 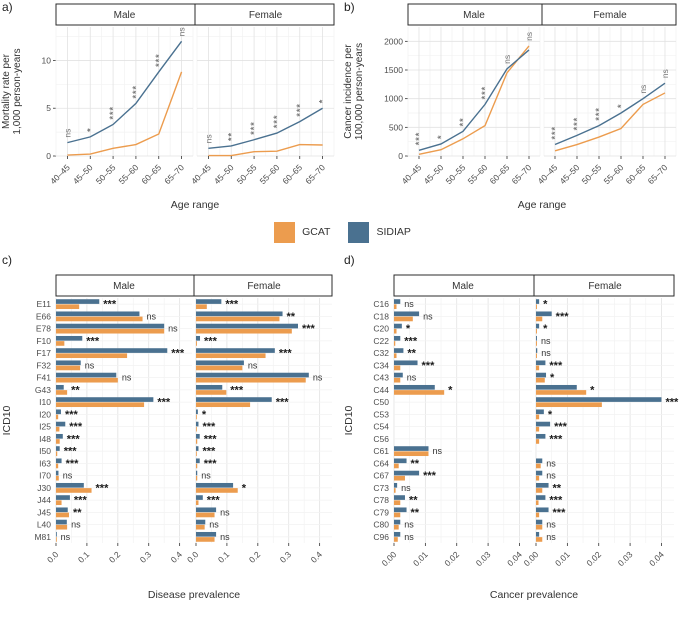 What do you see at coordinates (393, 99) in the screenshot?
I see `svg-text: 1000` at bounding box center [393, 99].